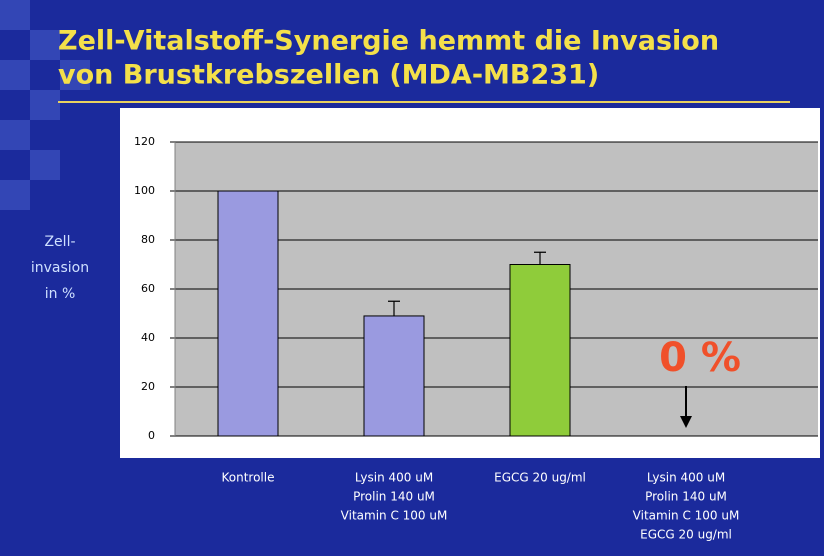 This screenshot has height=556, width=824. Describe the element at coordinates (248, 478) in the screenshot. I see `x-tick-label: Kontrolle` at that location.